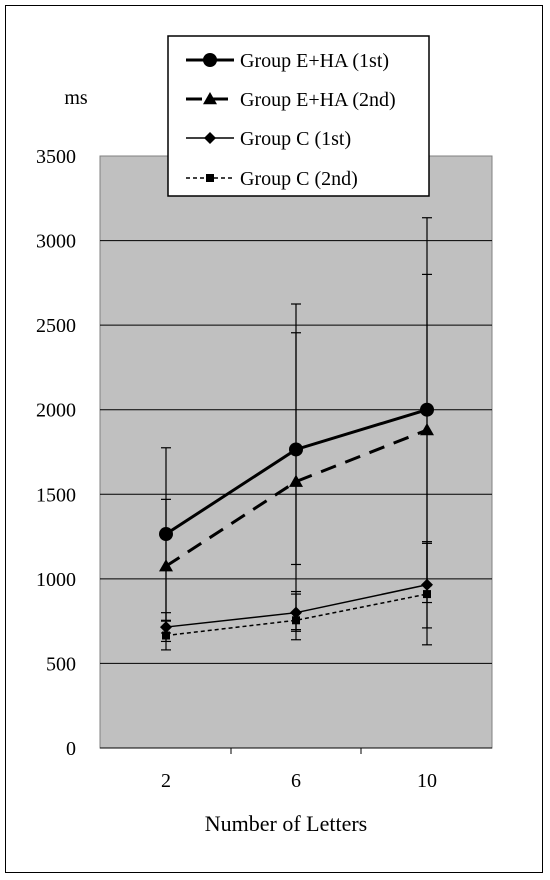 This screenshot has height=880, width=550. What do you see at coordinates (71, 749) in the screenshot?
I see `y-tick-label: 0` at bounding box center [71, 749].